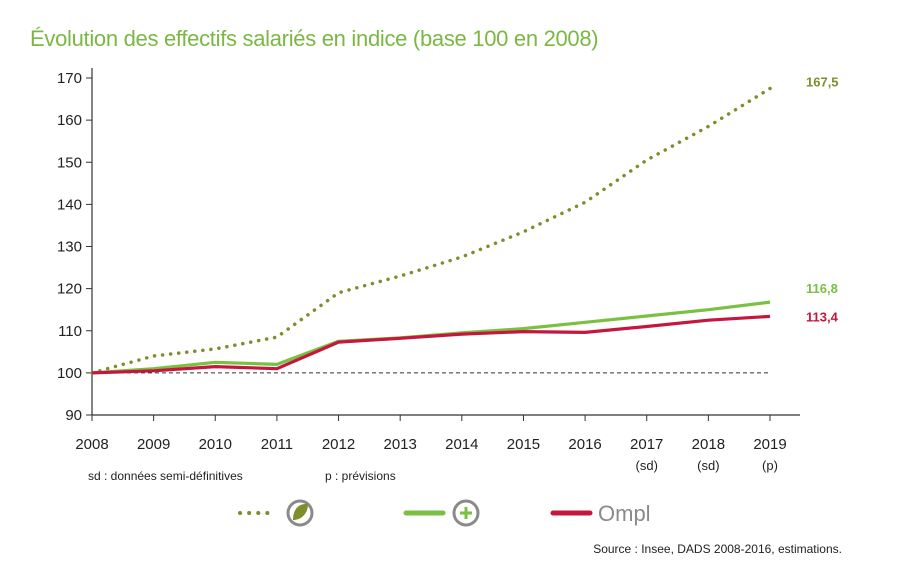  Describe the element at coordinates (444, 513) in the screenshot. I see `legend: Ompl` at that location.